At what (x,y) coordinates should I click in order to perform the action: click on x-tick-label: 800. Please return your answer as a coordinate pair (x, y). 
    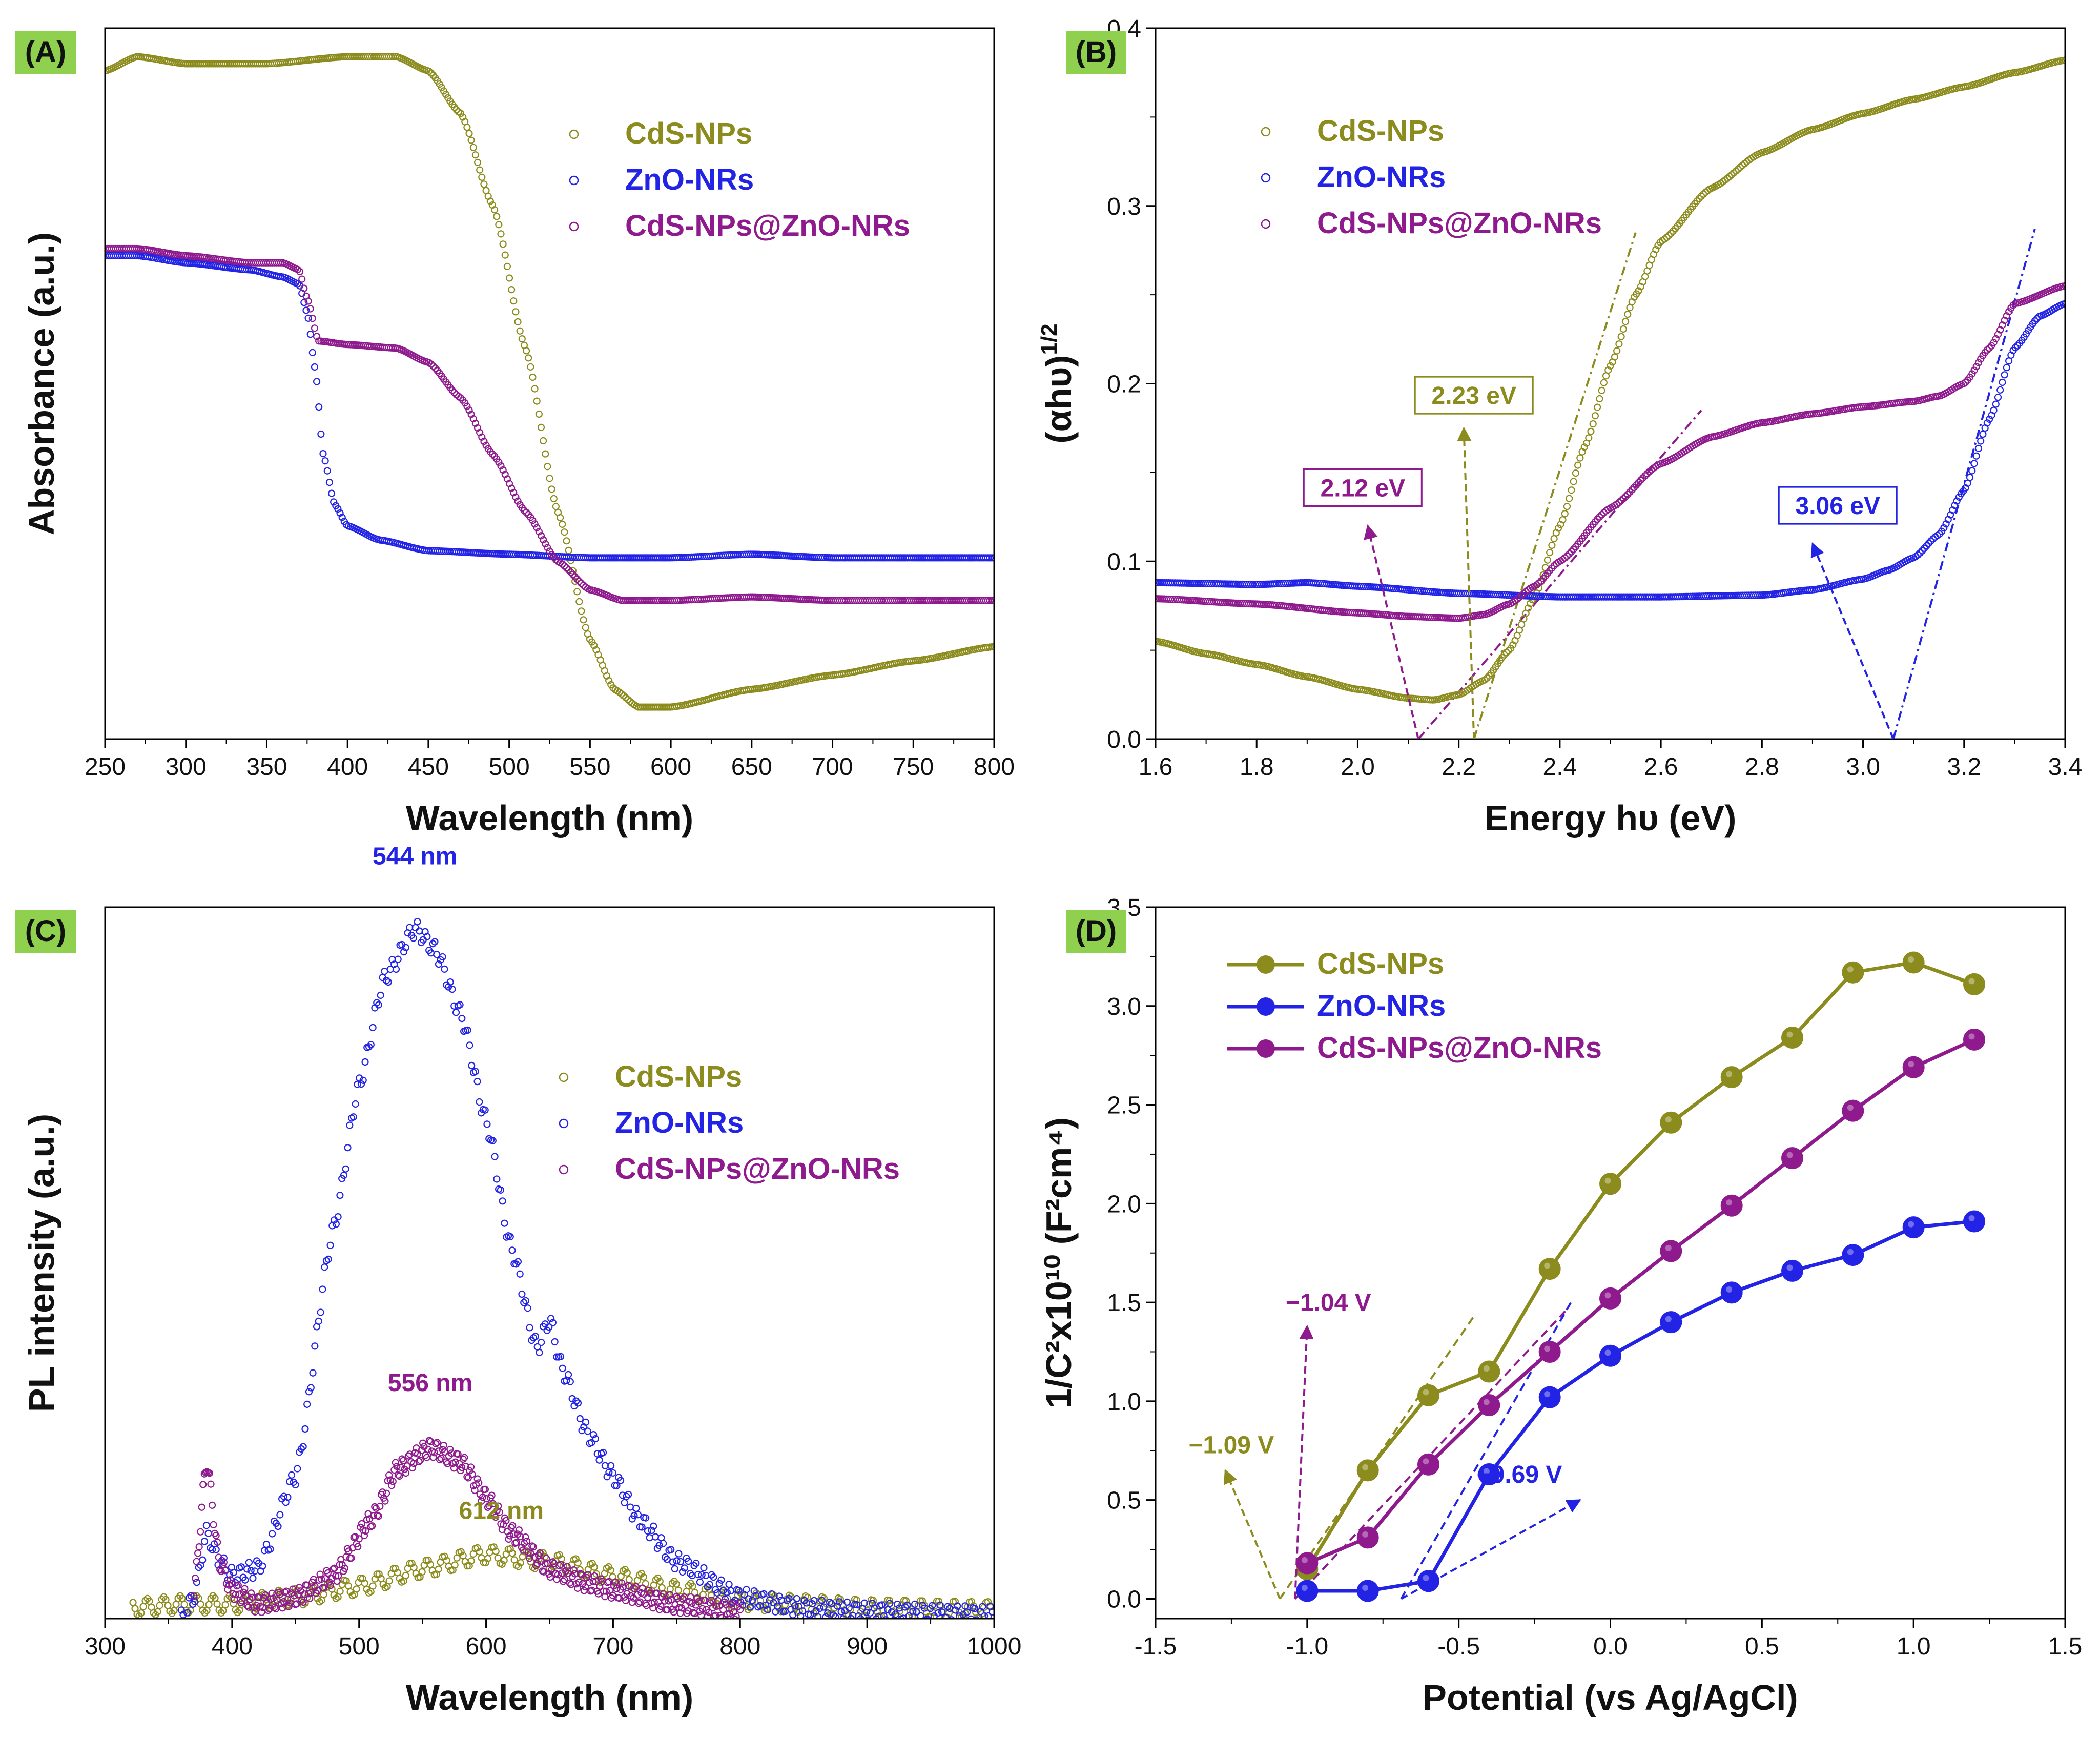
    Looking at the image, I should click on (739, 1647).